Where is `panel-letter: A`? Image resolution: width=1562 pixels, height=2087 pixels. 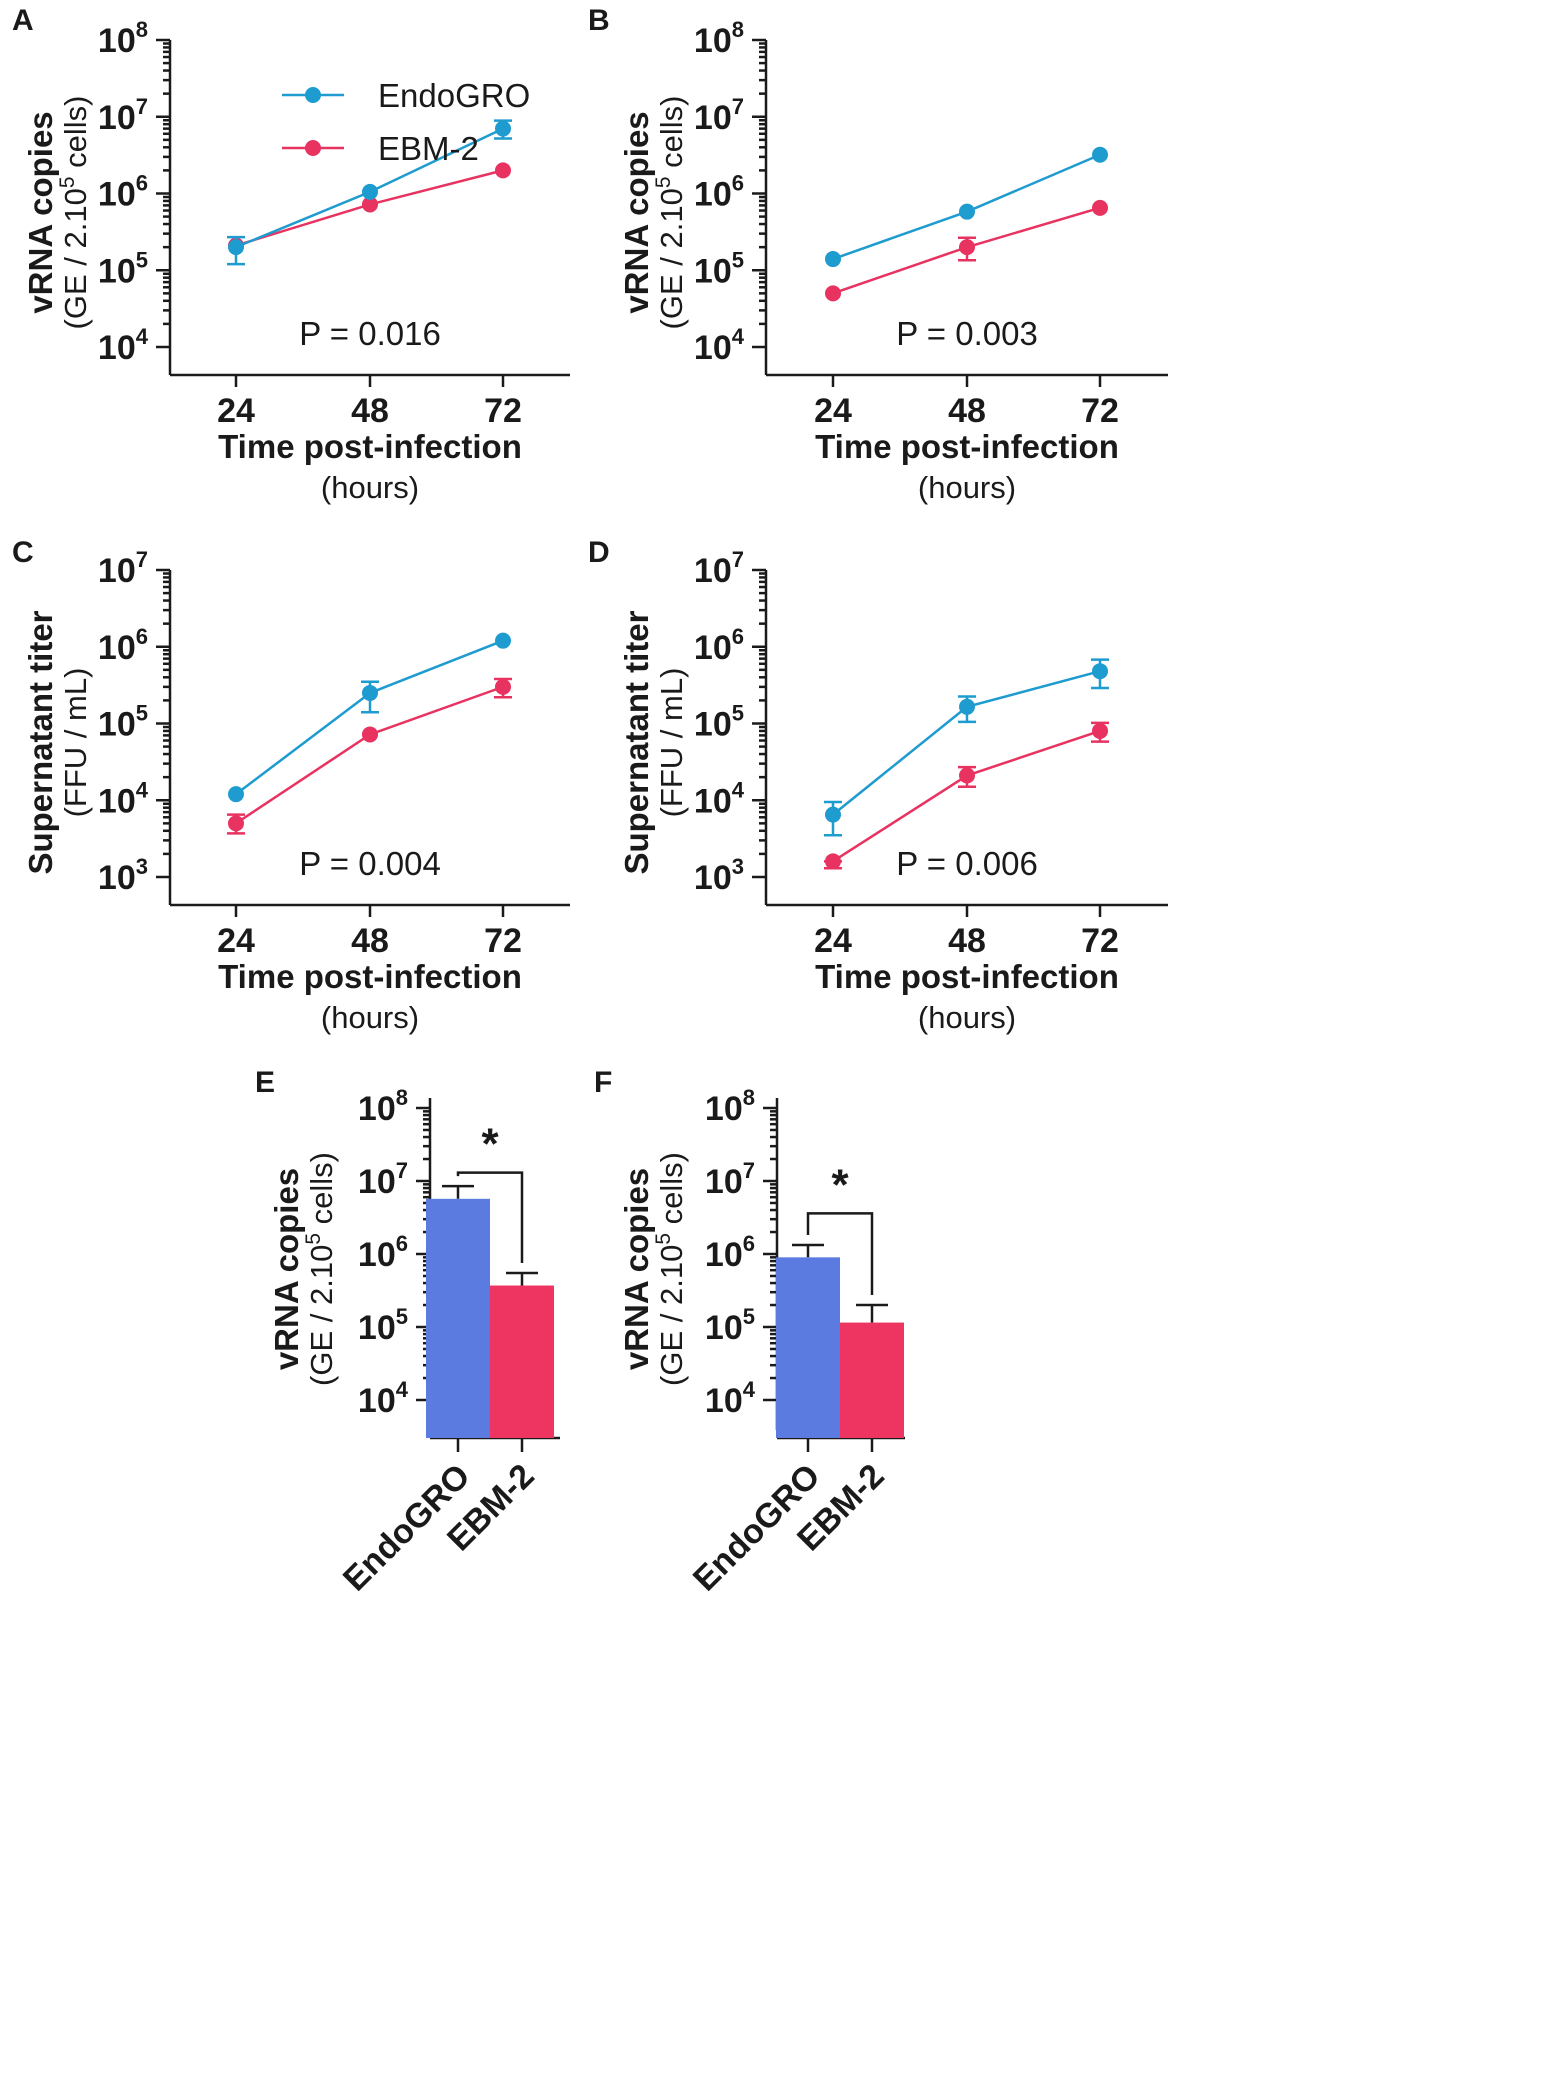 panel-letter: A is located at coordinates (23, 20).